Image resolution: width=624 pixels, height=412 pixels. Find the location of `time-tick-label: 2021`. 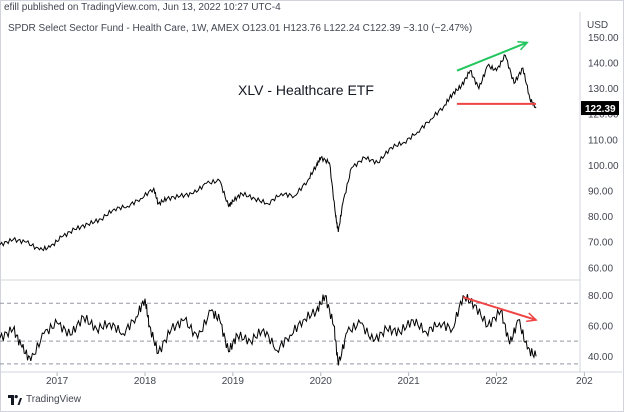

time-tick-label: 2021 is located at coordinates (409, 381).